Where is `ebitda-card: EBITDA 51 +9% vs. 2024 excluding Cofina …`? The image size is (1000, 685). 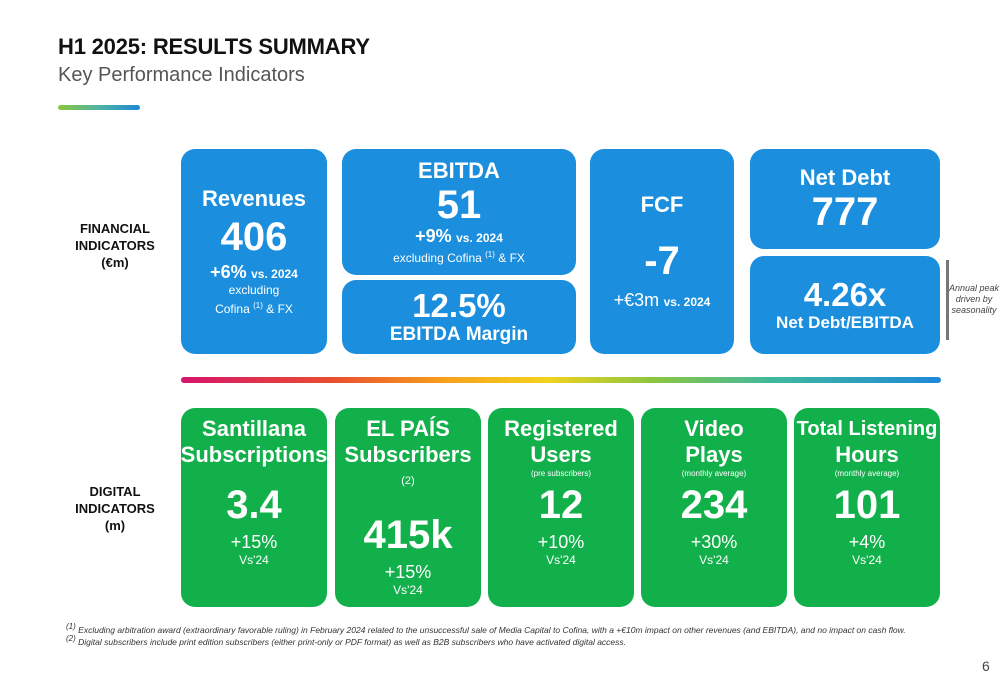
ebitda-card: EBITDA 51 +9% vs. 2024 excluding Cofina … is located at coordinates (459, 212).